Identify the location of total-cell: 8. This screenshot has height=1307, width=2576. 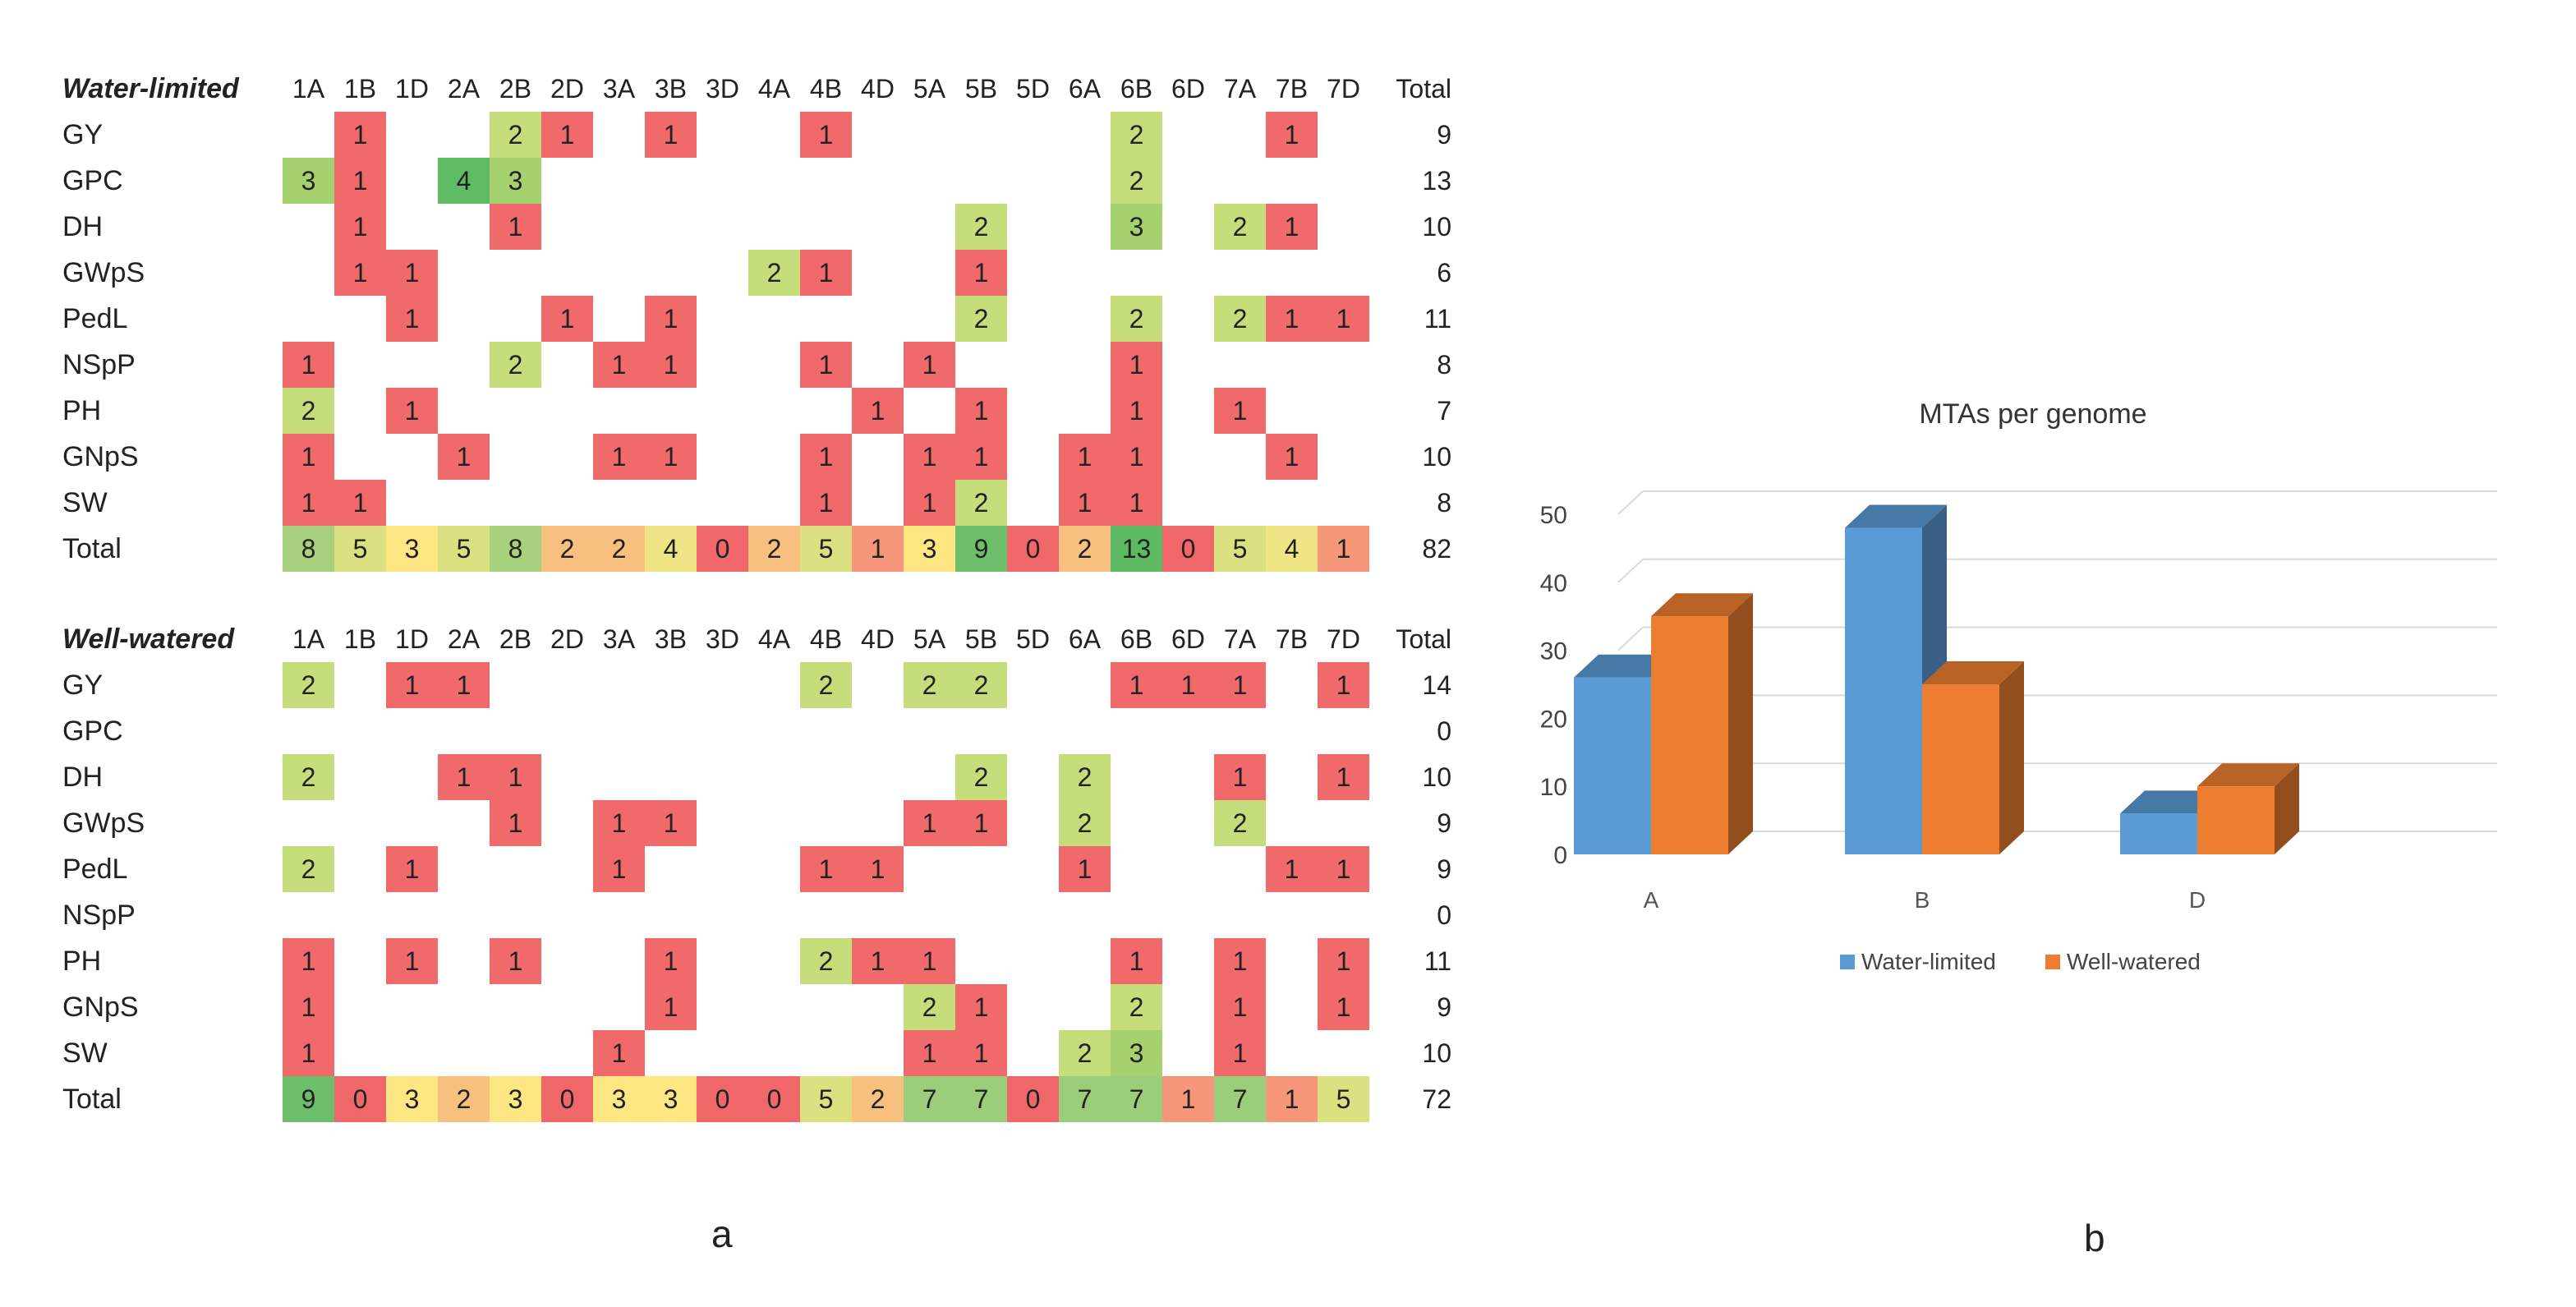
(308, 549).